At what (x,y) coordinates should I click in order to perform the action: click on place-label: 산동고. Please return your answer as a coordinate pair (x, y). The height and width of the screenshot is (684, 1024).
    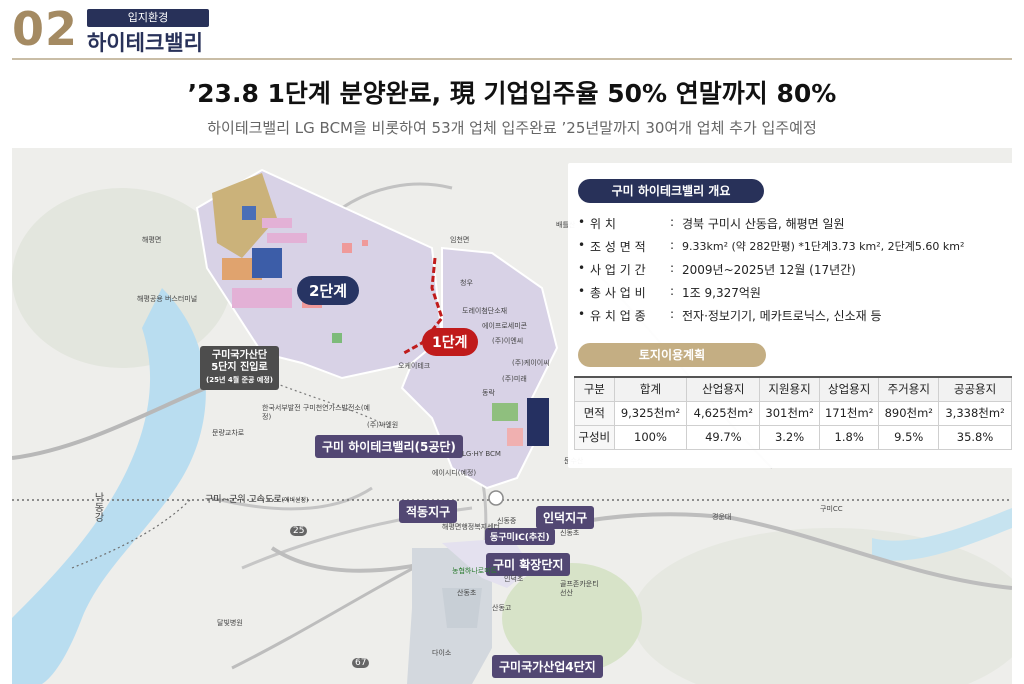
    Looking at the image, I should click on (502, 608).